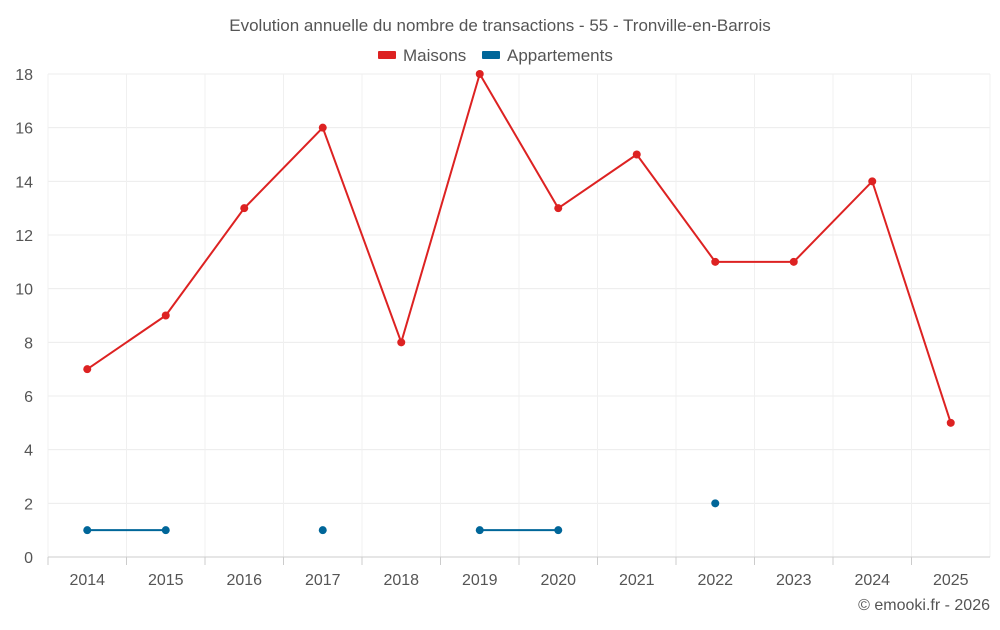 The image size is (1000, 630). What do you see at coordinates (323, 580) in the screenshot?
I see `x-tick-label: 2017` at bounding box center [323, 580].